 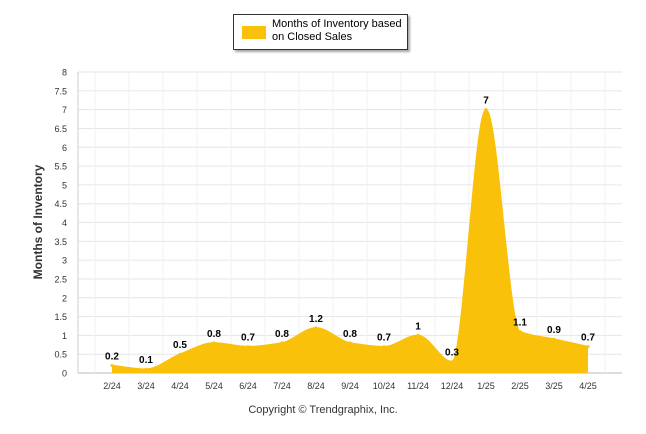 What do you see at coordinates (64, 261) in the screenshot?
I see `y-tick-label: 3` at bounding box center [64, 261].